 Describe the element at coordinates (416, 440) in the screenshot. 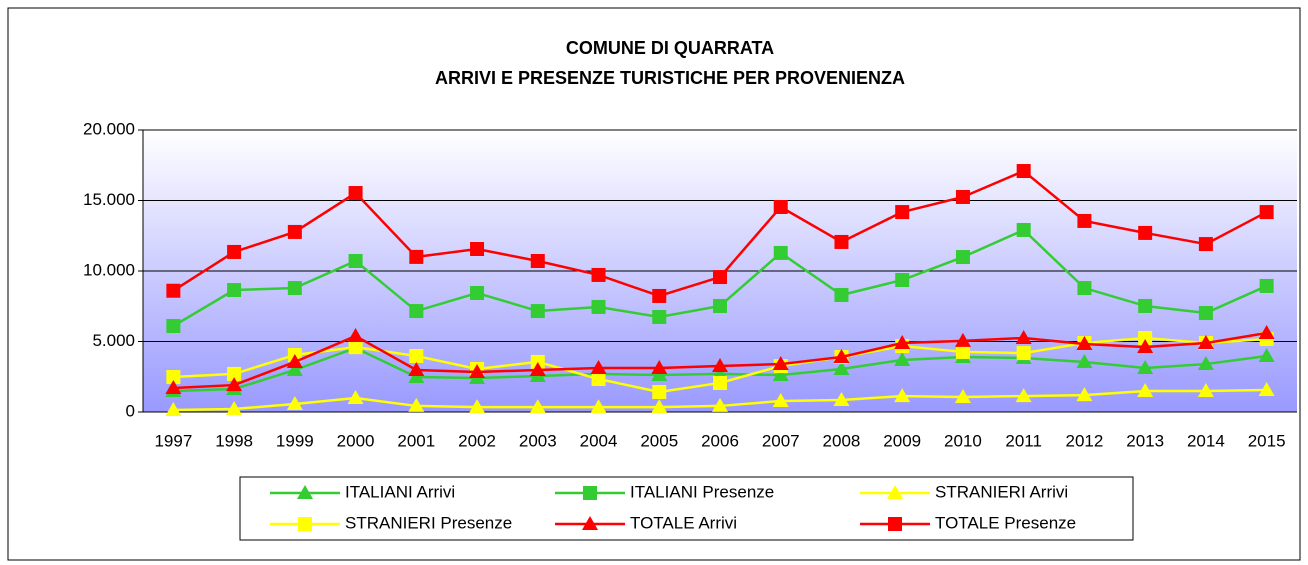

I see `x-tick-label: 2001` at that location.